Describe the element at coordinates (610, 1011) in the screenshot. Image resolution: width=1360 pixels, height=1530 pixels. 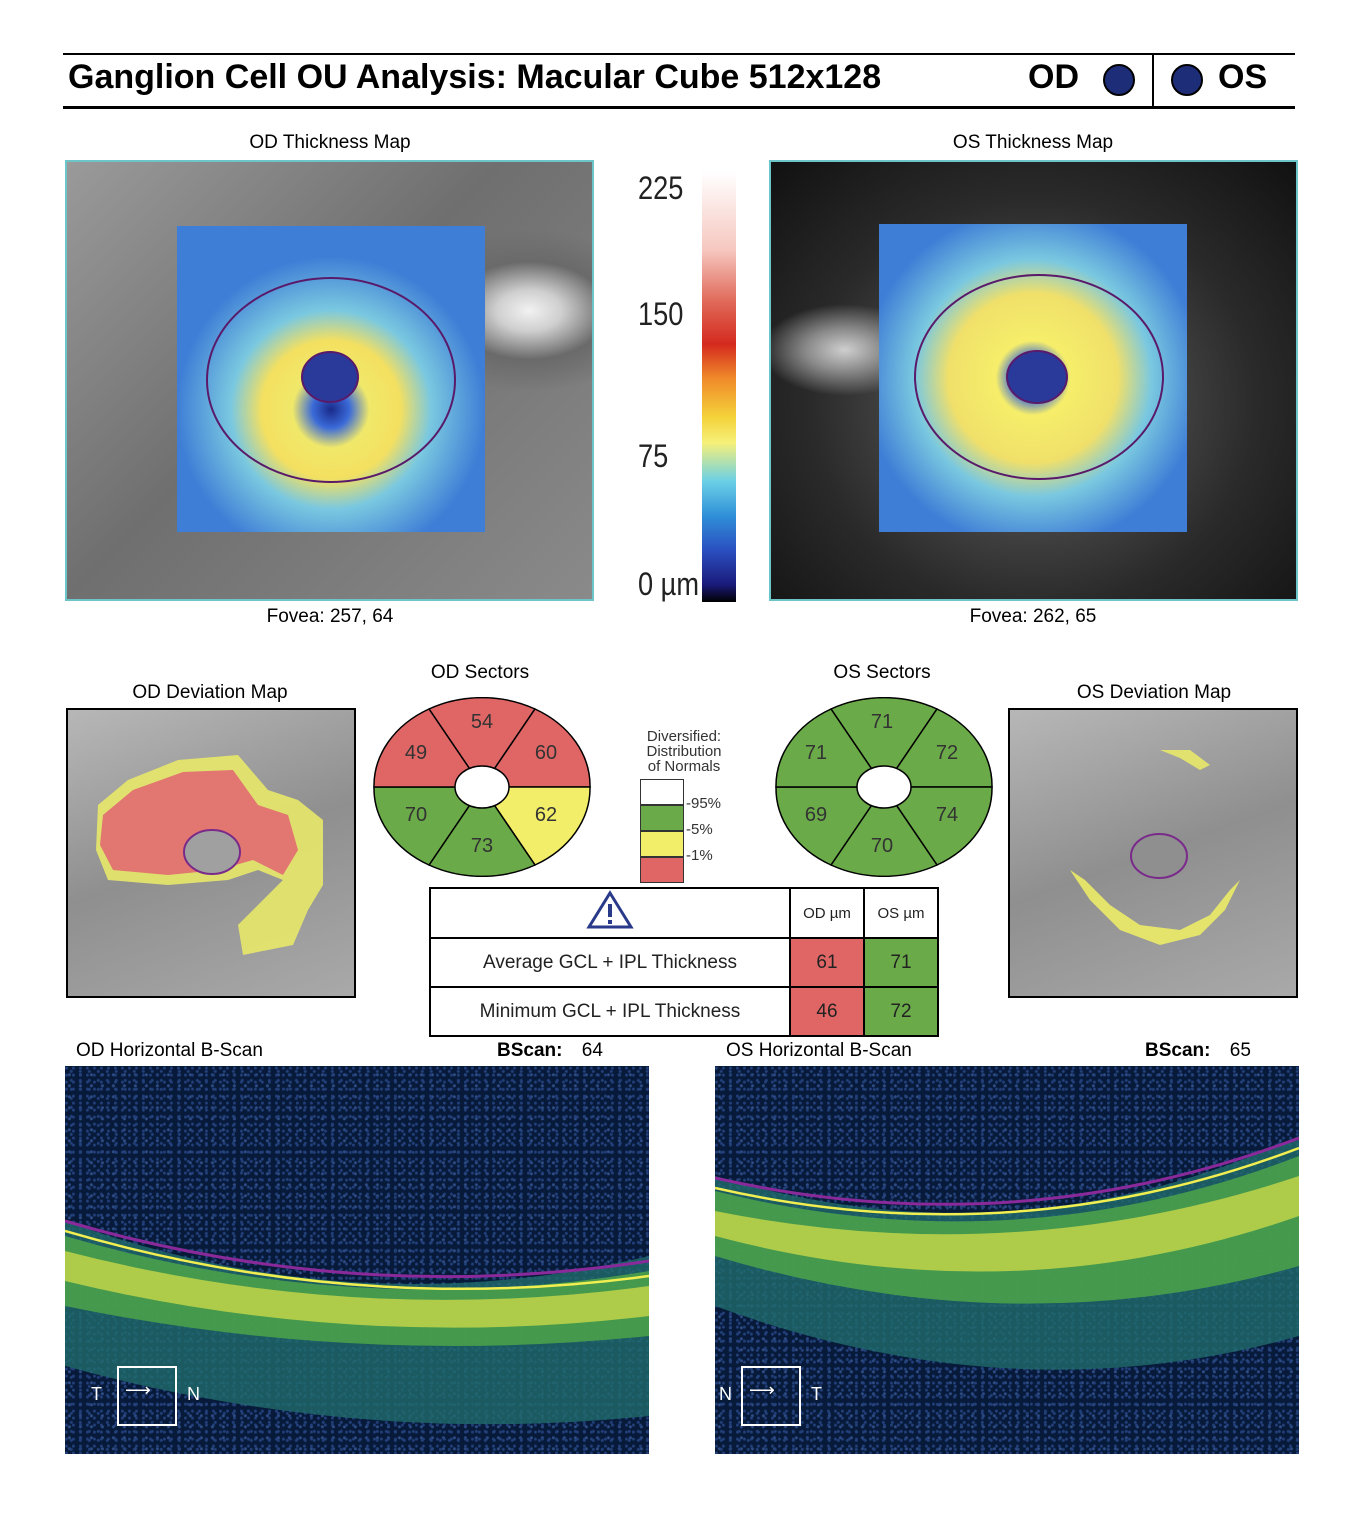
I see `summary-minimum-label: Minimum GCL + IPL Thickness` at that location.